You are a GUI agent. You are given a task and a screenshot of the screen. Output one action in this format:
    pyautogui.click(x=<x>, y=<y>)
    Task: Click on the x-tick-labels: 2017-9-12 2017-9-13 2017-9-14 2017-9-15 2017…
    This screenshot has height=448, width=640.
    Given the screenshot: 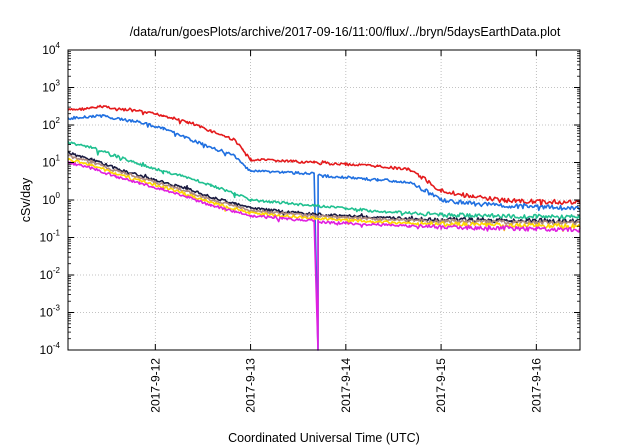 What is the action you would take?
    pyautogui.click(x=345, y=385)
    